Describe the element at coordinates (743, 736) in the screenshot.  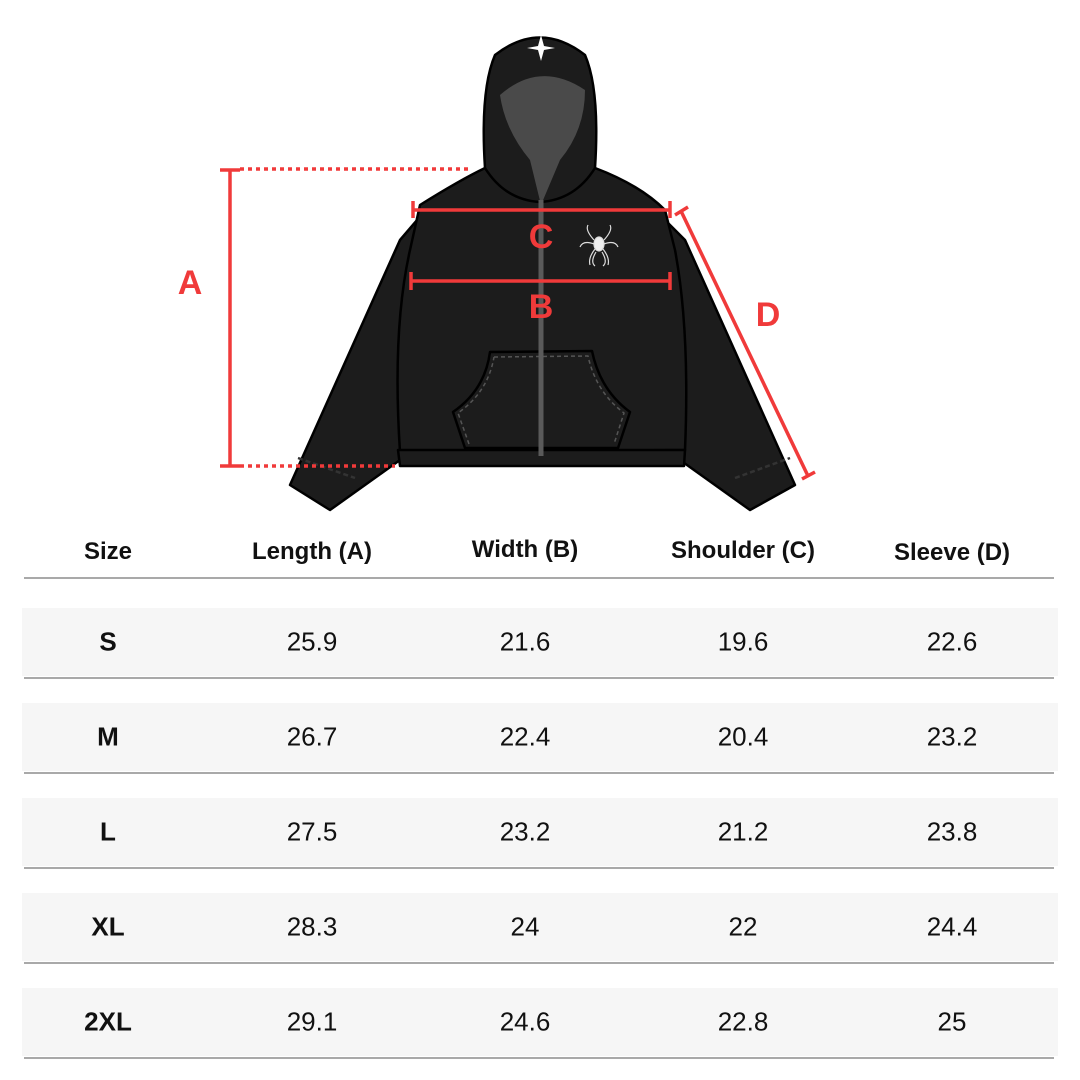
I see `measurement-cell: 20.4` at that location.